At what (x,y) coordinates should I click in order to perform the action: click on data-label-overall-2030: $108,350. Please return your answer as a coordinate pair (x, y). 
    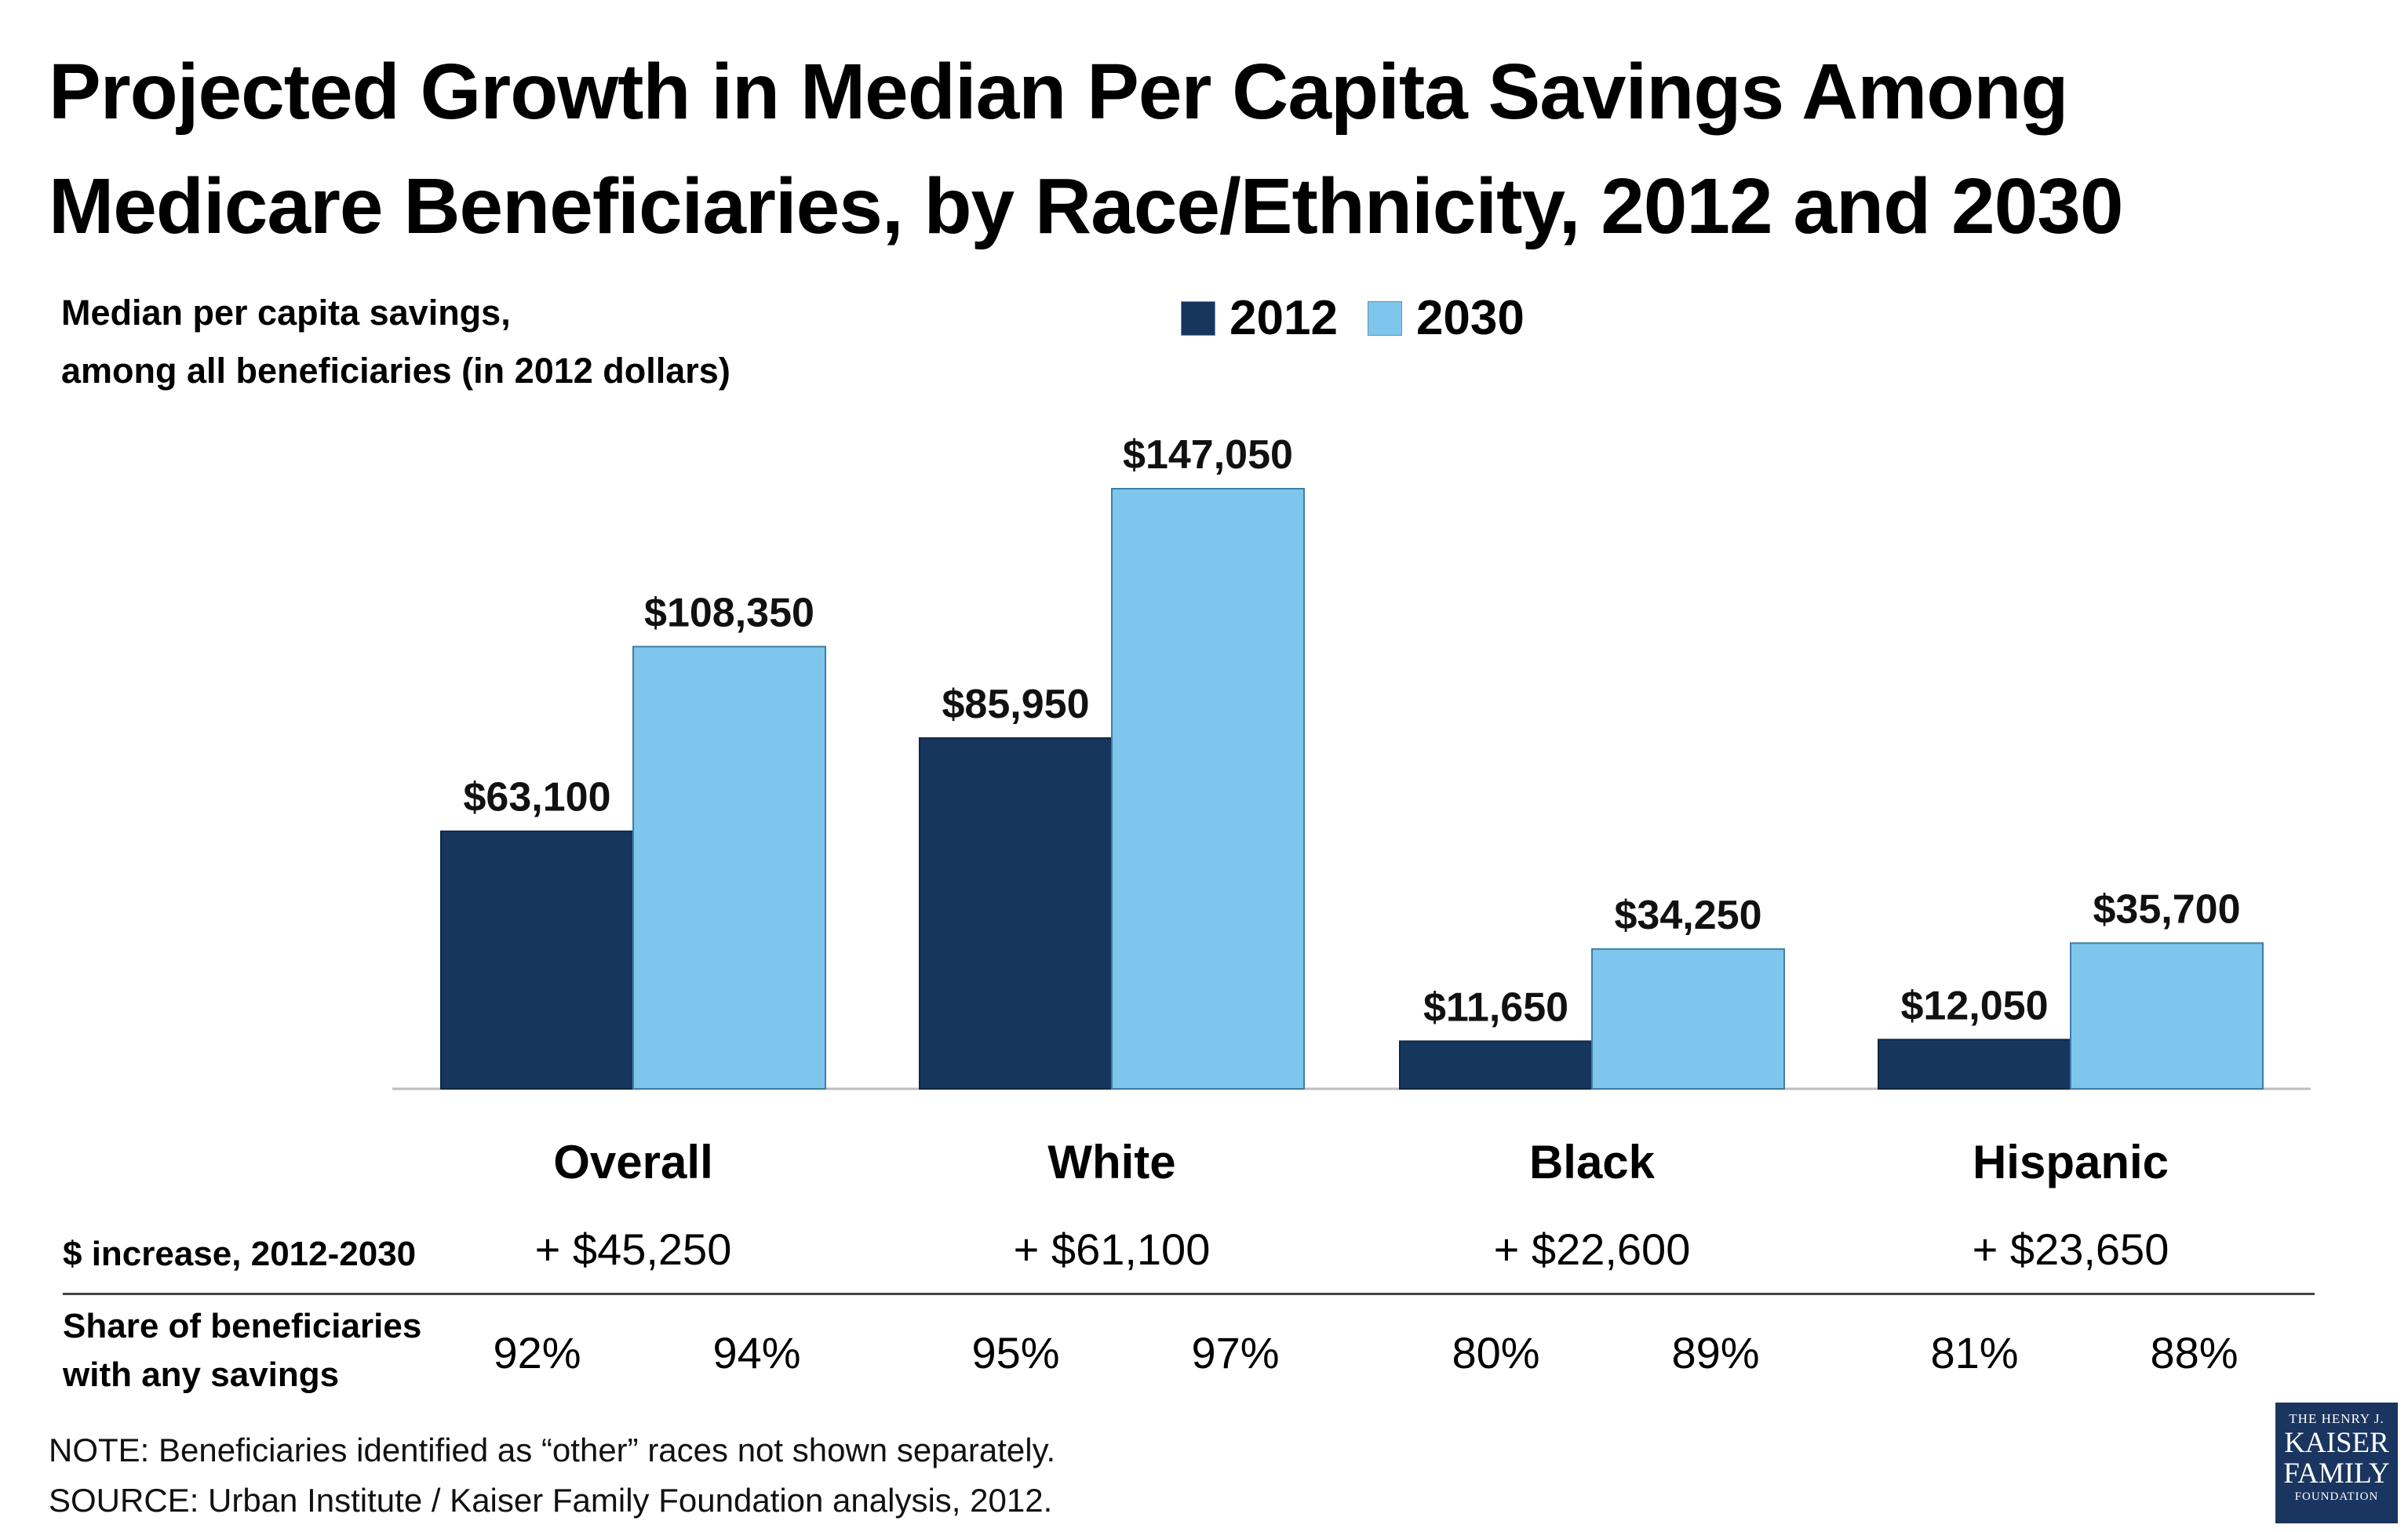
    Looking at the image, I should click on (729, 613).